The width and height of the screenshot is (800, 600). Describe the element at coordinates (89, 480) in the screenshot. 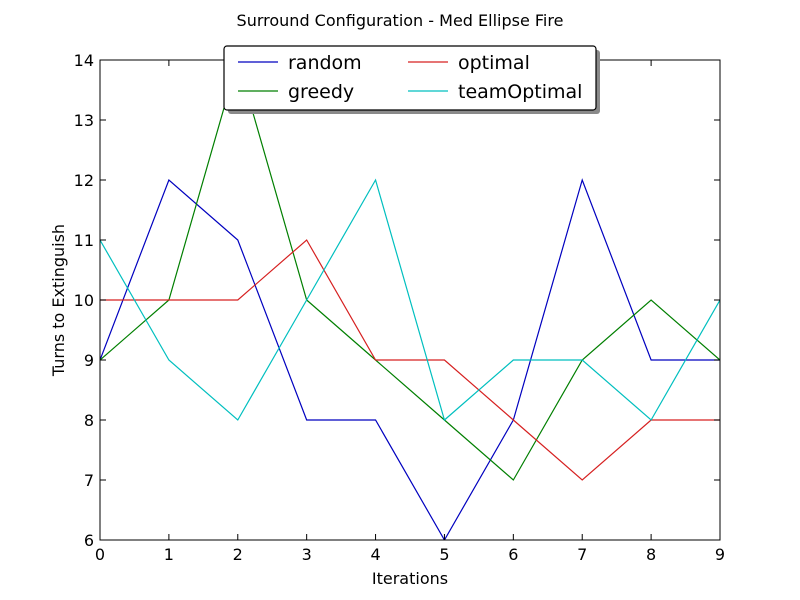

I see `y-tick-label: 7` at that location.